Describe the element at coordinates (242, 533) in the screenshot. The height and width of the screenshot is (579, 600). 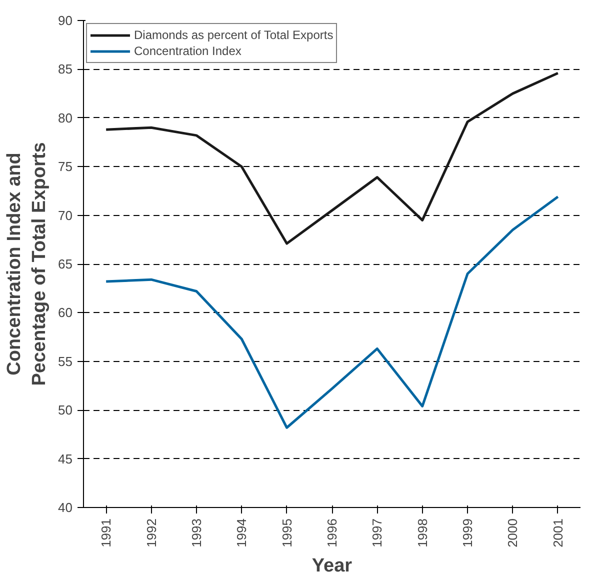
I see `x-tick-label: 1994` at that location.